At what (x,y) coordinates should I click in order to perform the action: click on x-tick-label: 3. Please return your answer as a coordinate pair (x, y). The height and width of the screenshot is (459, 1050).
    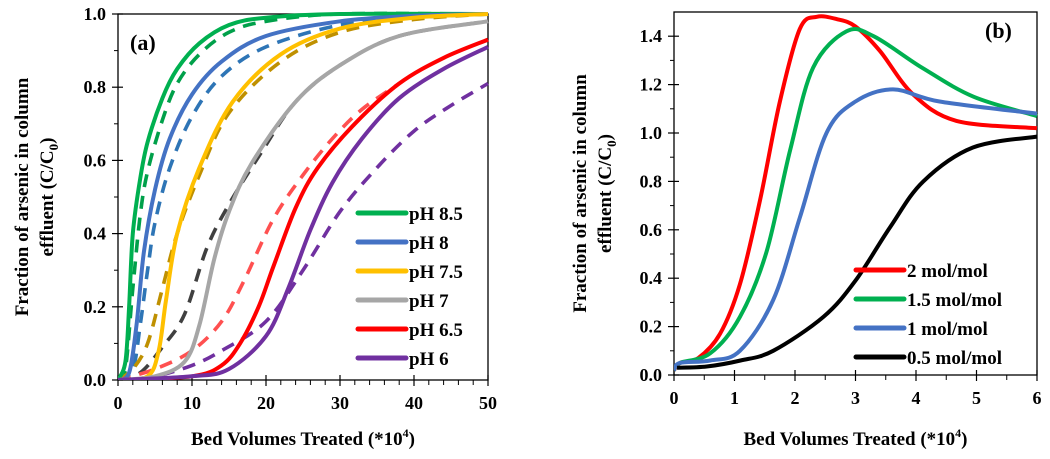
    Looking at the image, I should click on (855, 398).